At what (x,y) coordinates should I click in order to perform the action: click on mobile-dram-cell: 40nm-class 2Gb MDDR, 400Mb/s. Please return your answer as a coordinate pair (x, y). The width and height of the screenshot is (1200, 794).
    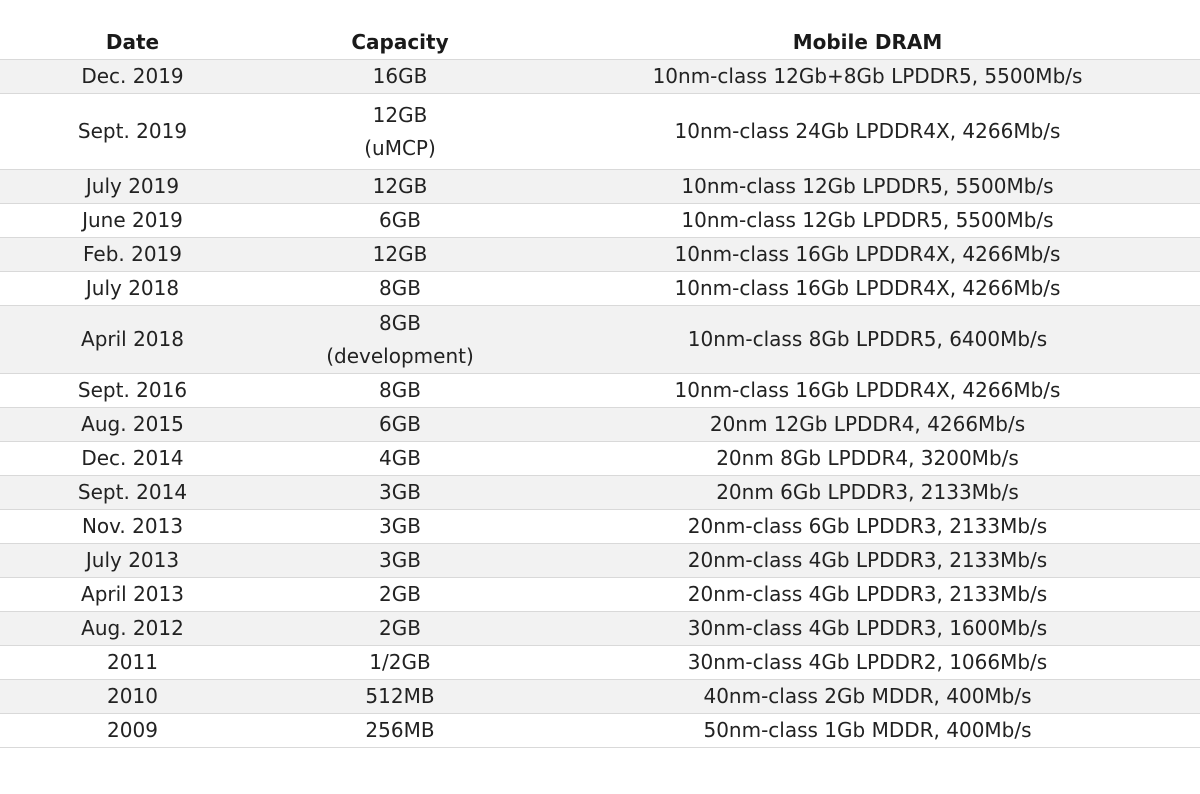
    Looking at the image, I should click on (867, 696).